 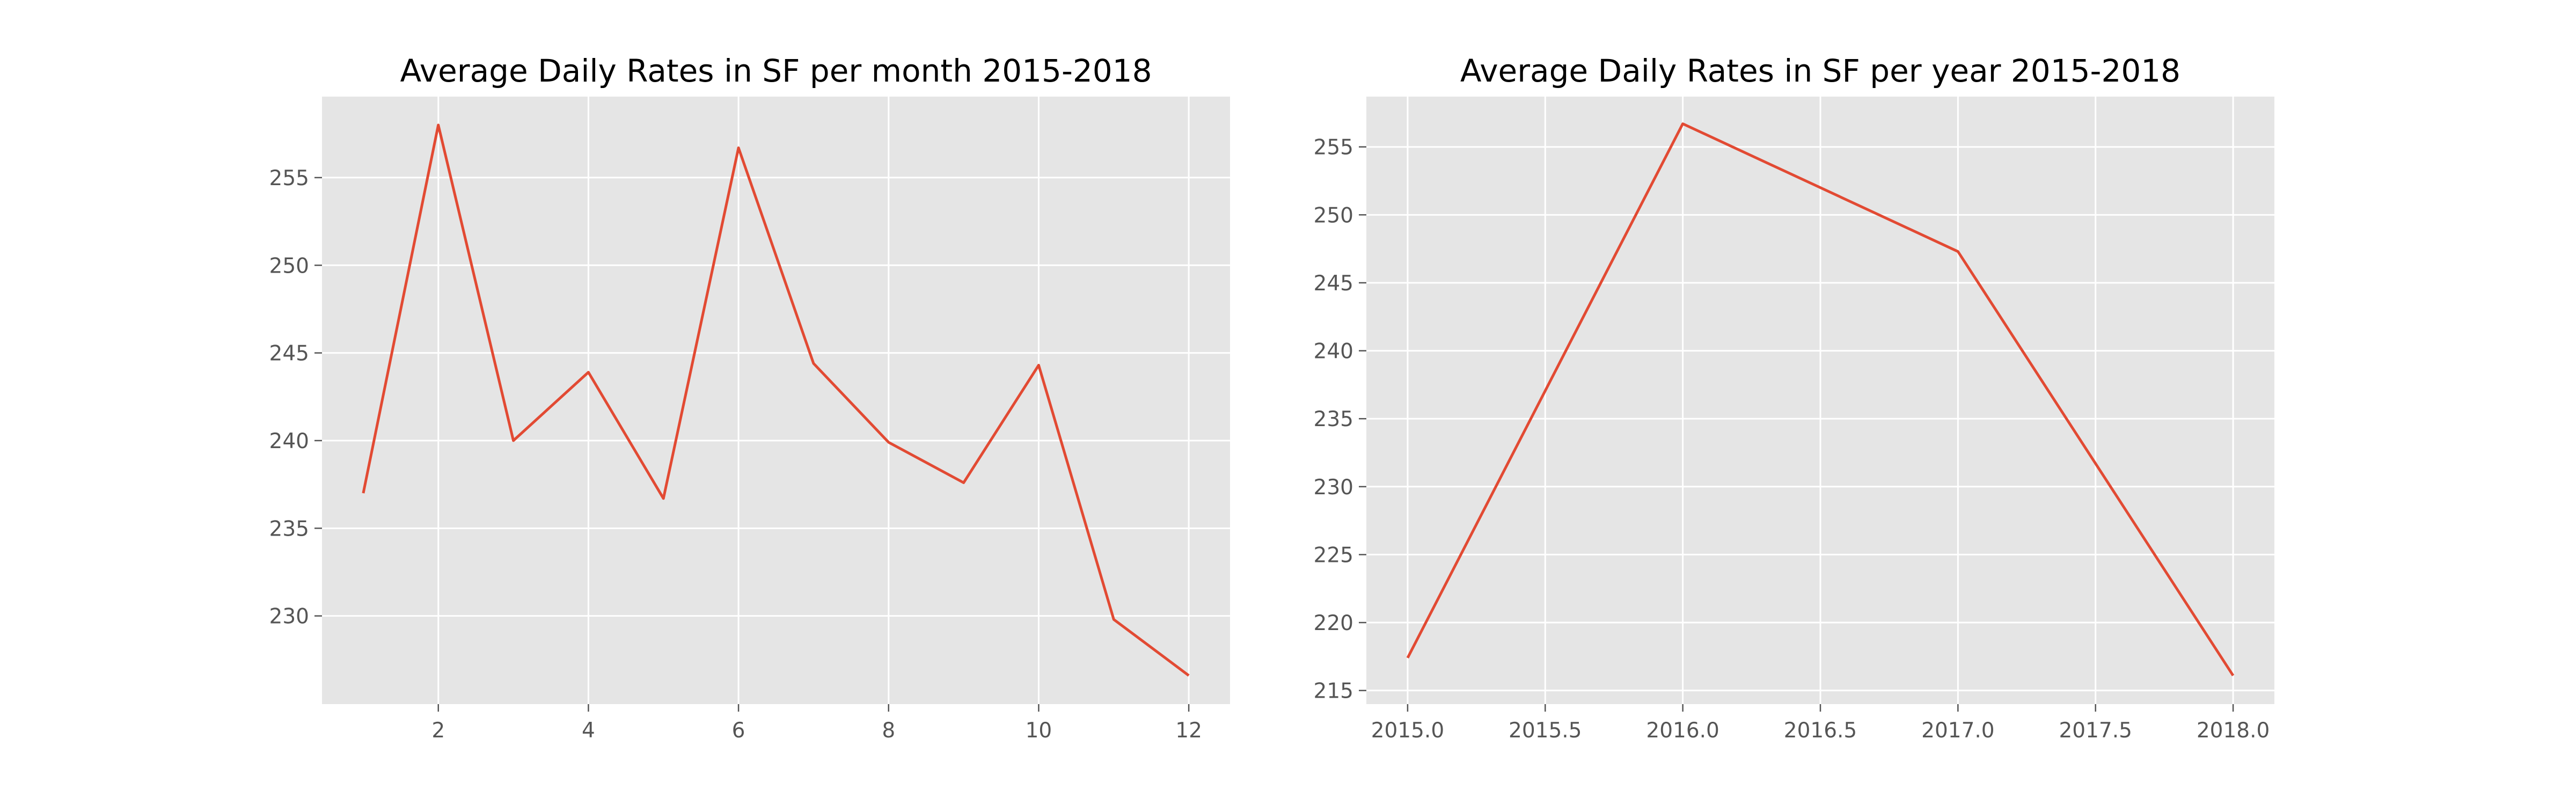 I want to click on yearly-x-tick-label: 2018.0, so click(x=2233, y=731).